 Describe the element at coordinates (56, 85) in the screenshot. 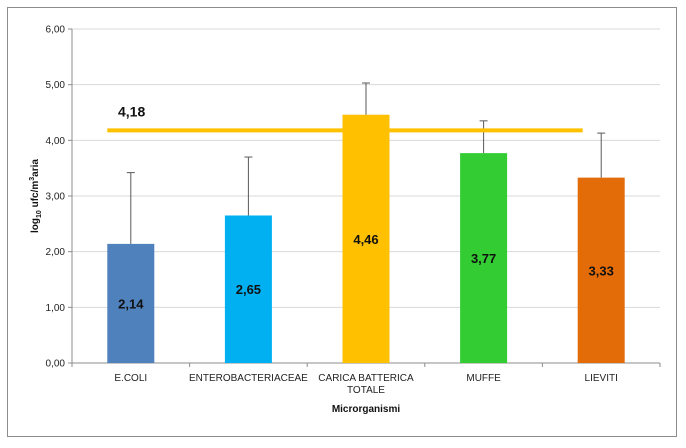

I see `y-tick-label: 5,00` at that location.